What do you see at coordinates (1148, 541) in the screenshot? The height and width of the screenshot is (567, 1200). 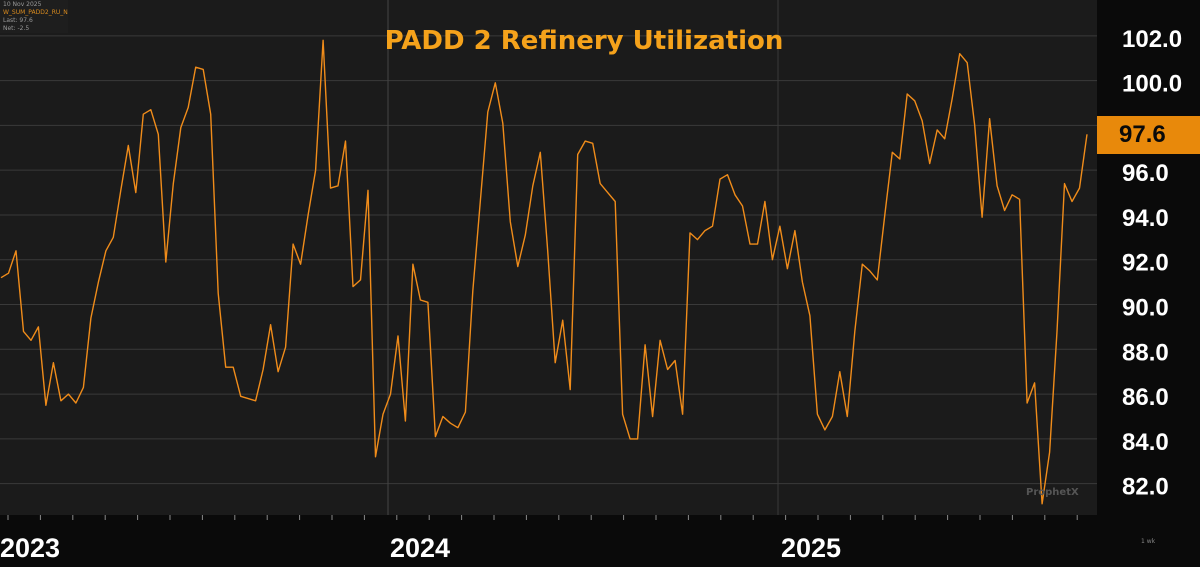 I see `interval-note: 1 wk` at bounding box center [1148, 541].